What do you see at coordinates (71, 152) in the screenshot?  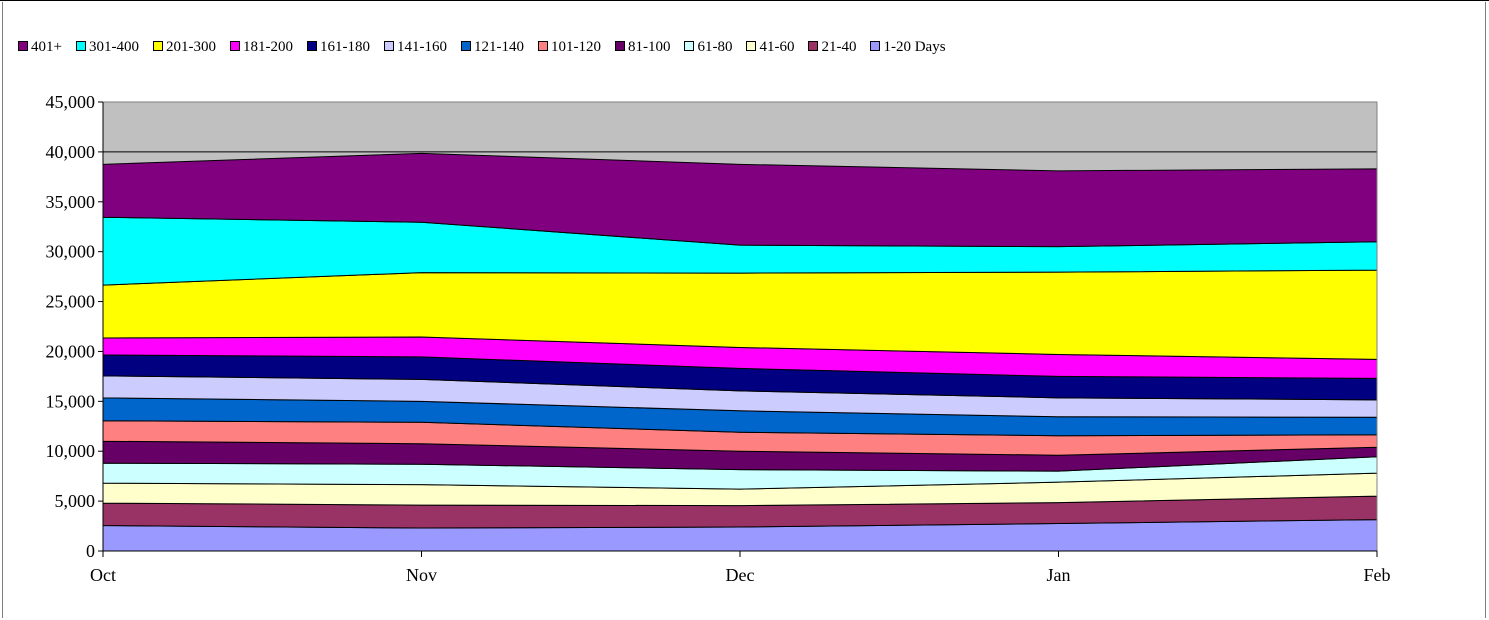 I see `y-tick-label: 40,000` at bounding box center [71, 152].